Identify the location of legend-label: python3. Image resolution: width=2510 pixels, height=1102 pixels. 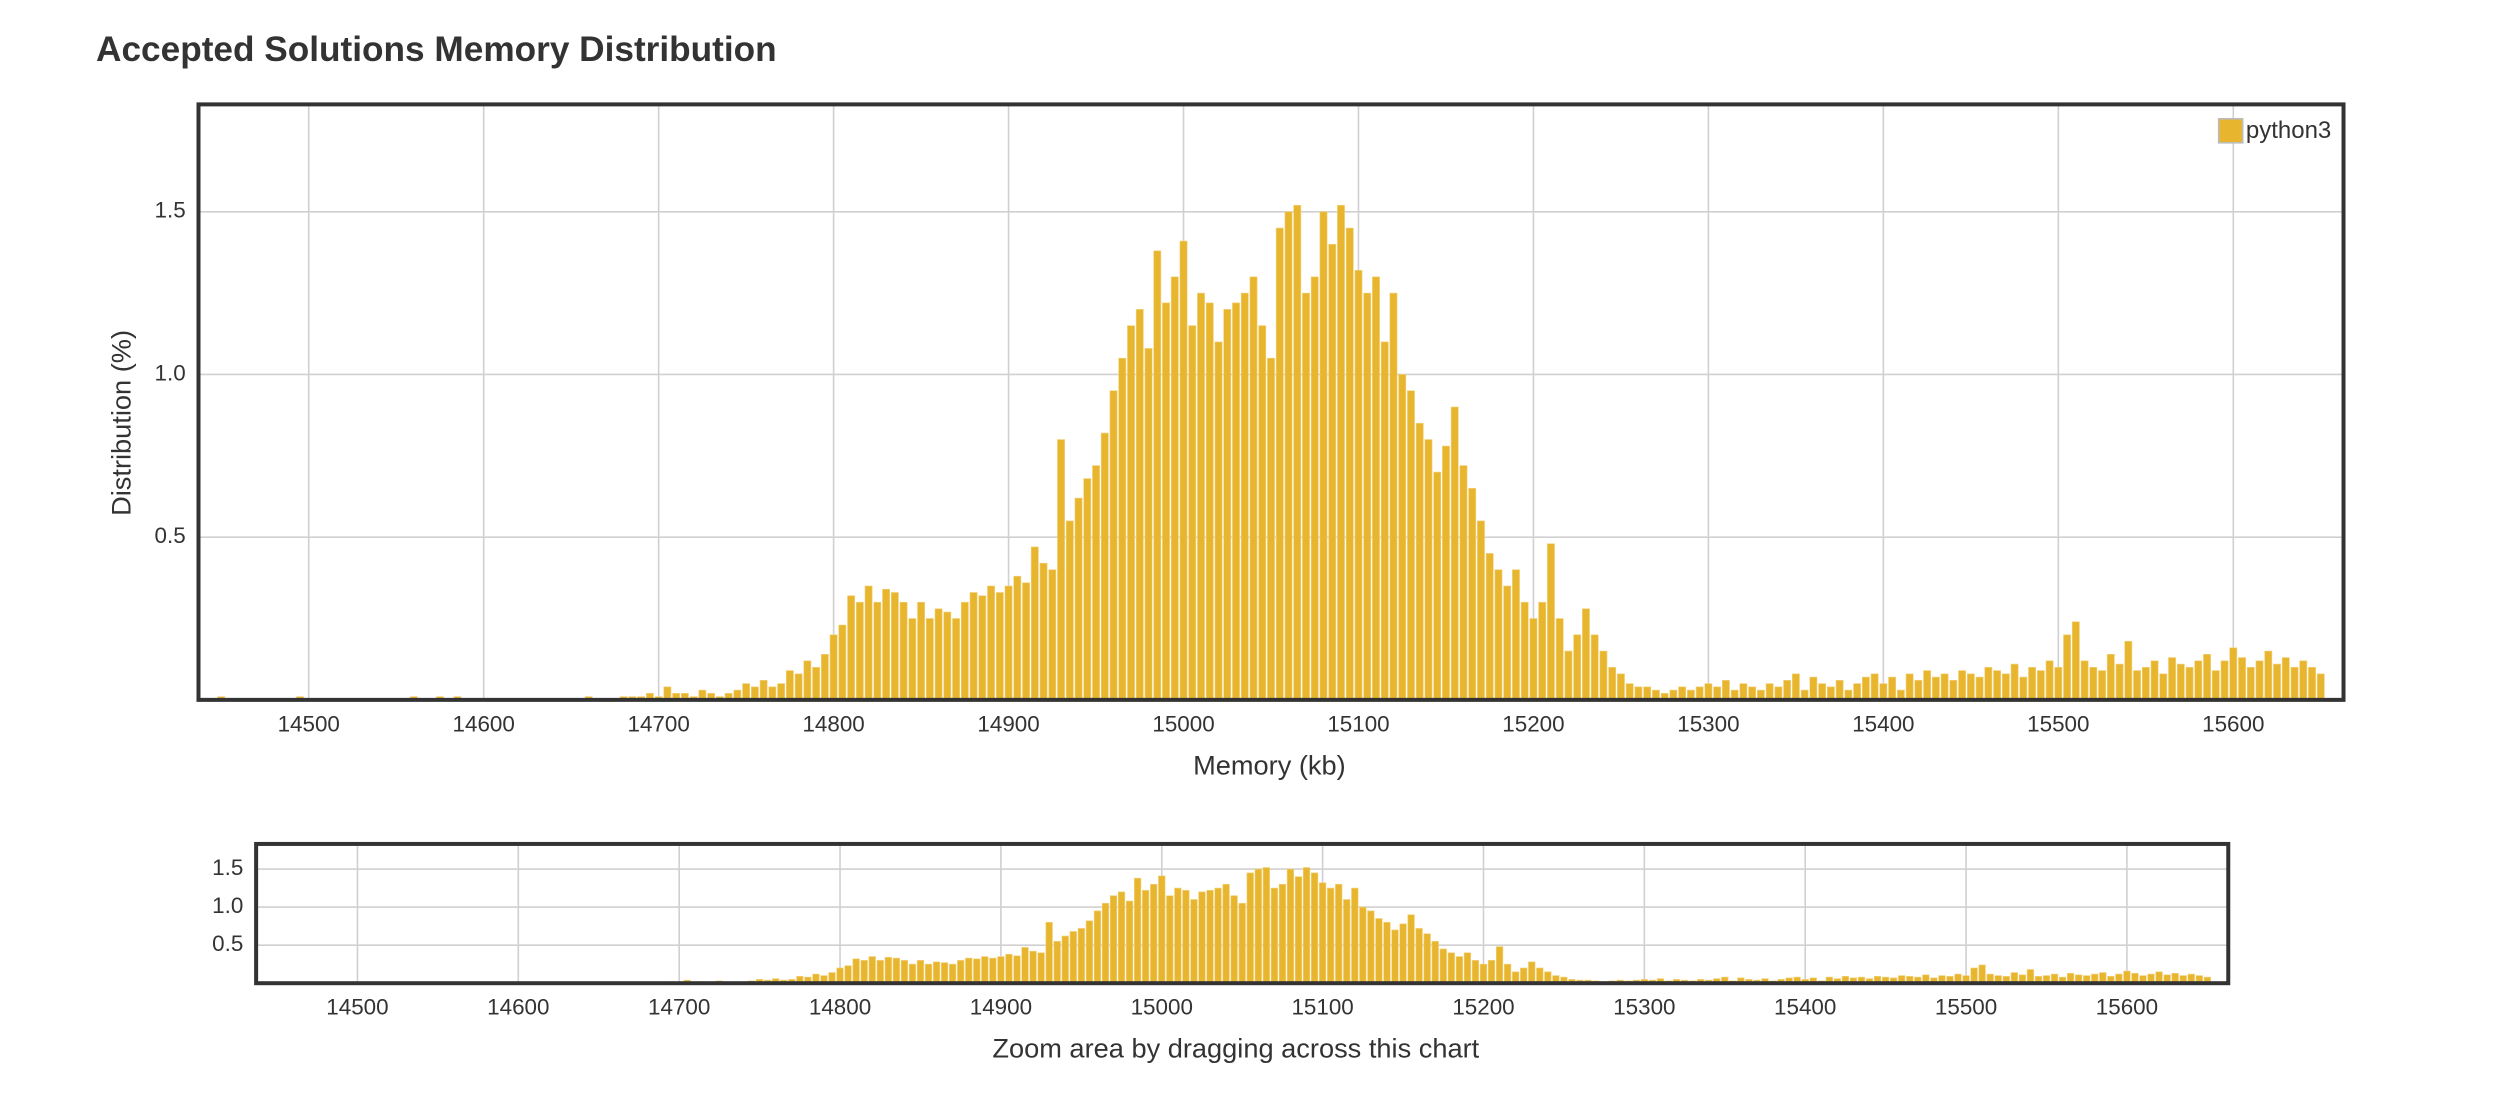
(2288, 130).